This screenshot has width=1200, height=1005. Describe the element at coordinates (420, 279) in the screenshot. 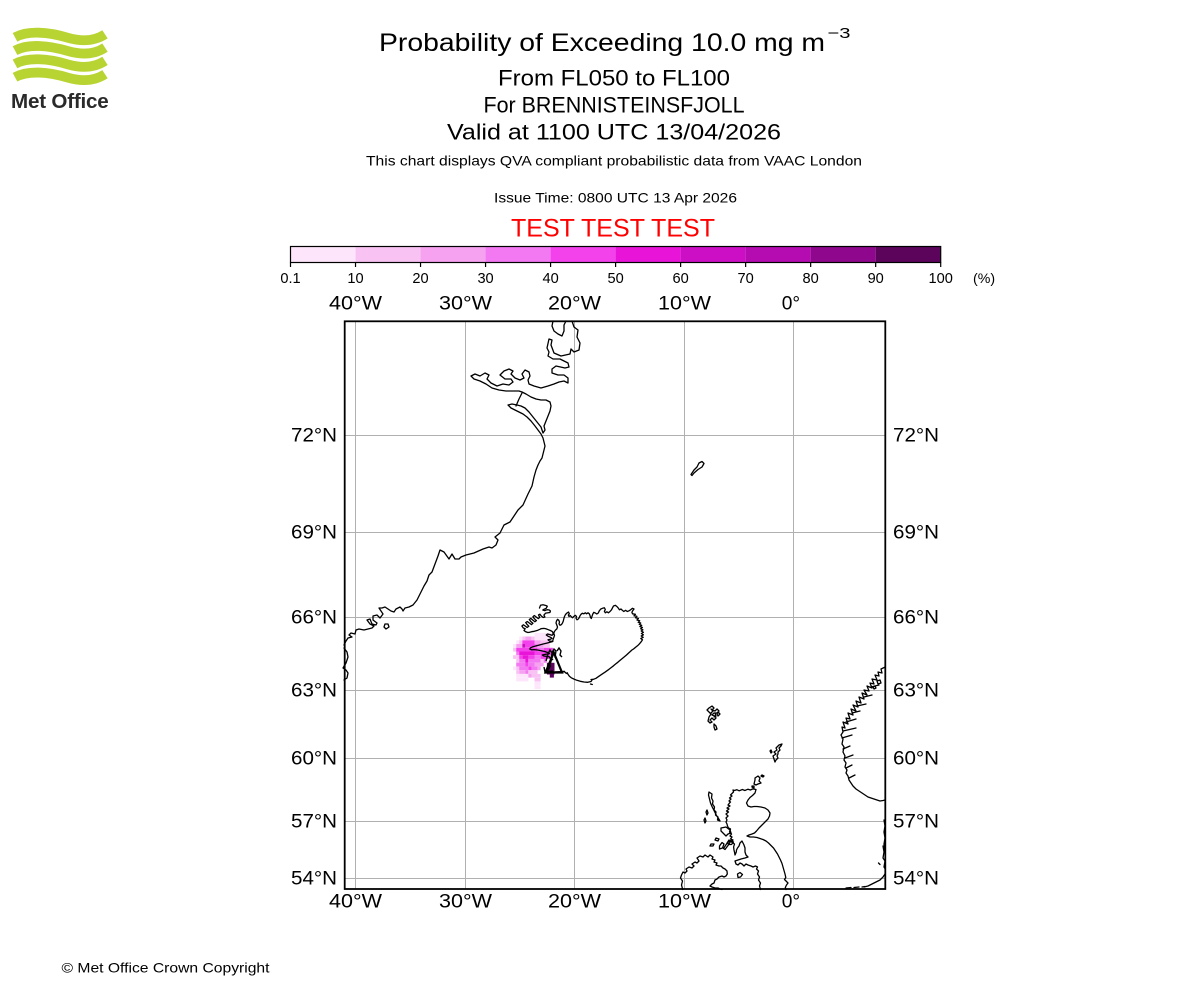

I see `svg-text: 20` at that location.